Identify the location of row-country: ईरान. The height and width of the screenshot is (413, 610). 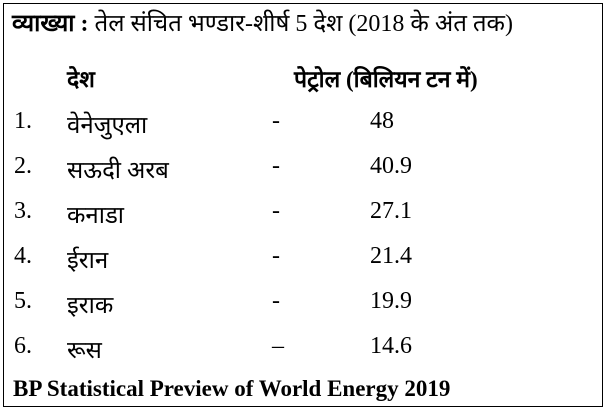
(88, 261).